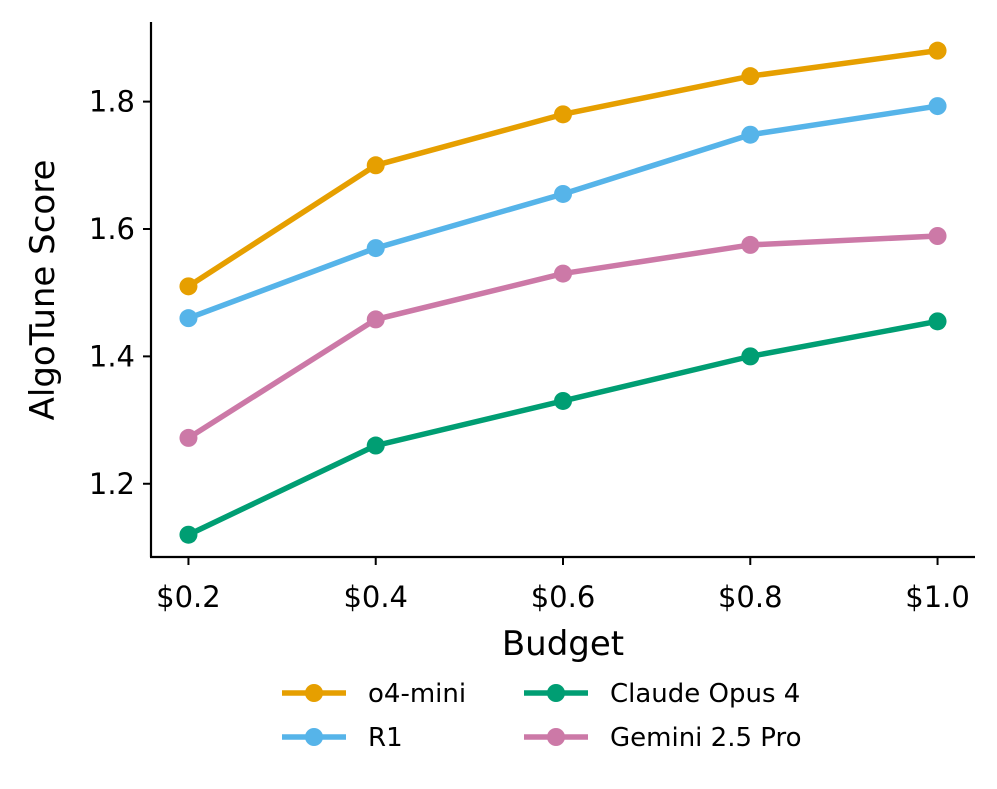 The width and height of the screenshot is (997, 789). I want to click on legend-item-o4-mini: o4-mini, so click(374, 694).